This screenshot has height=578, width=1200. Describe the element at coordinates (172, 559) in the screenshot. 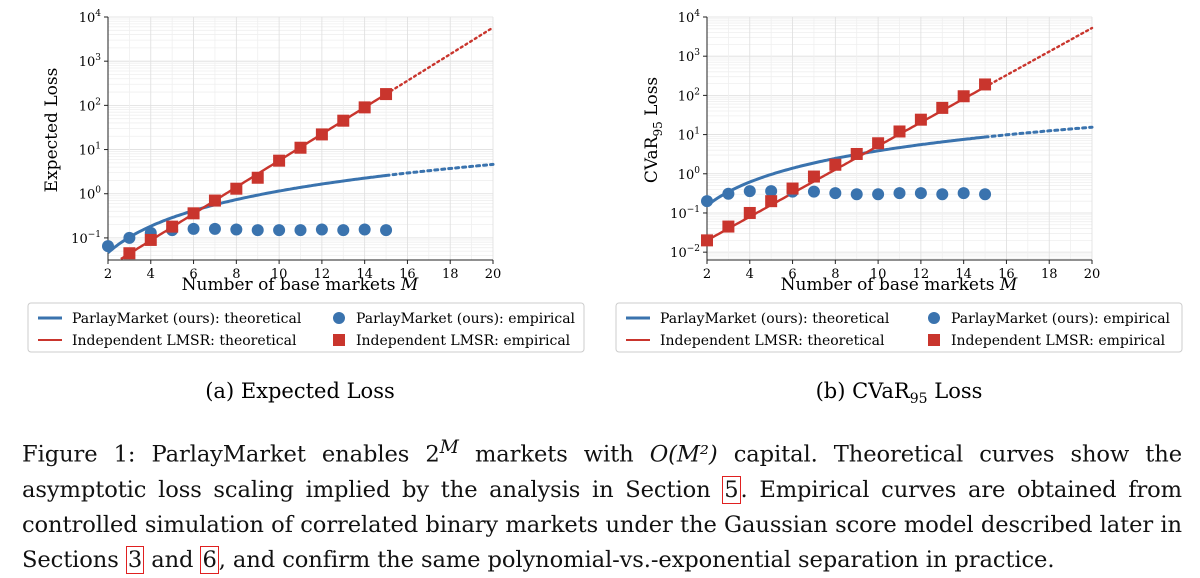

I see `caption-text: and` at that location.